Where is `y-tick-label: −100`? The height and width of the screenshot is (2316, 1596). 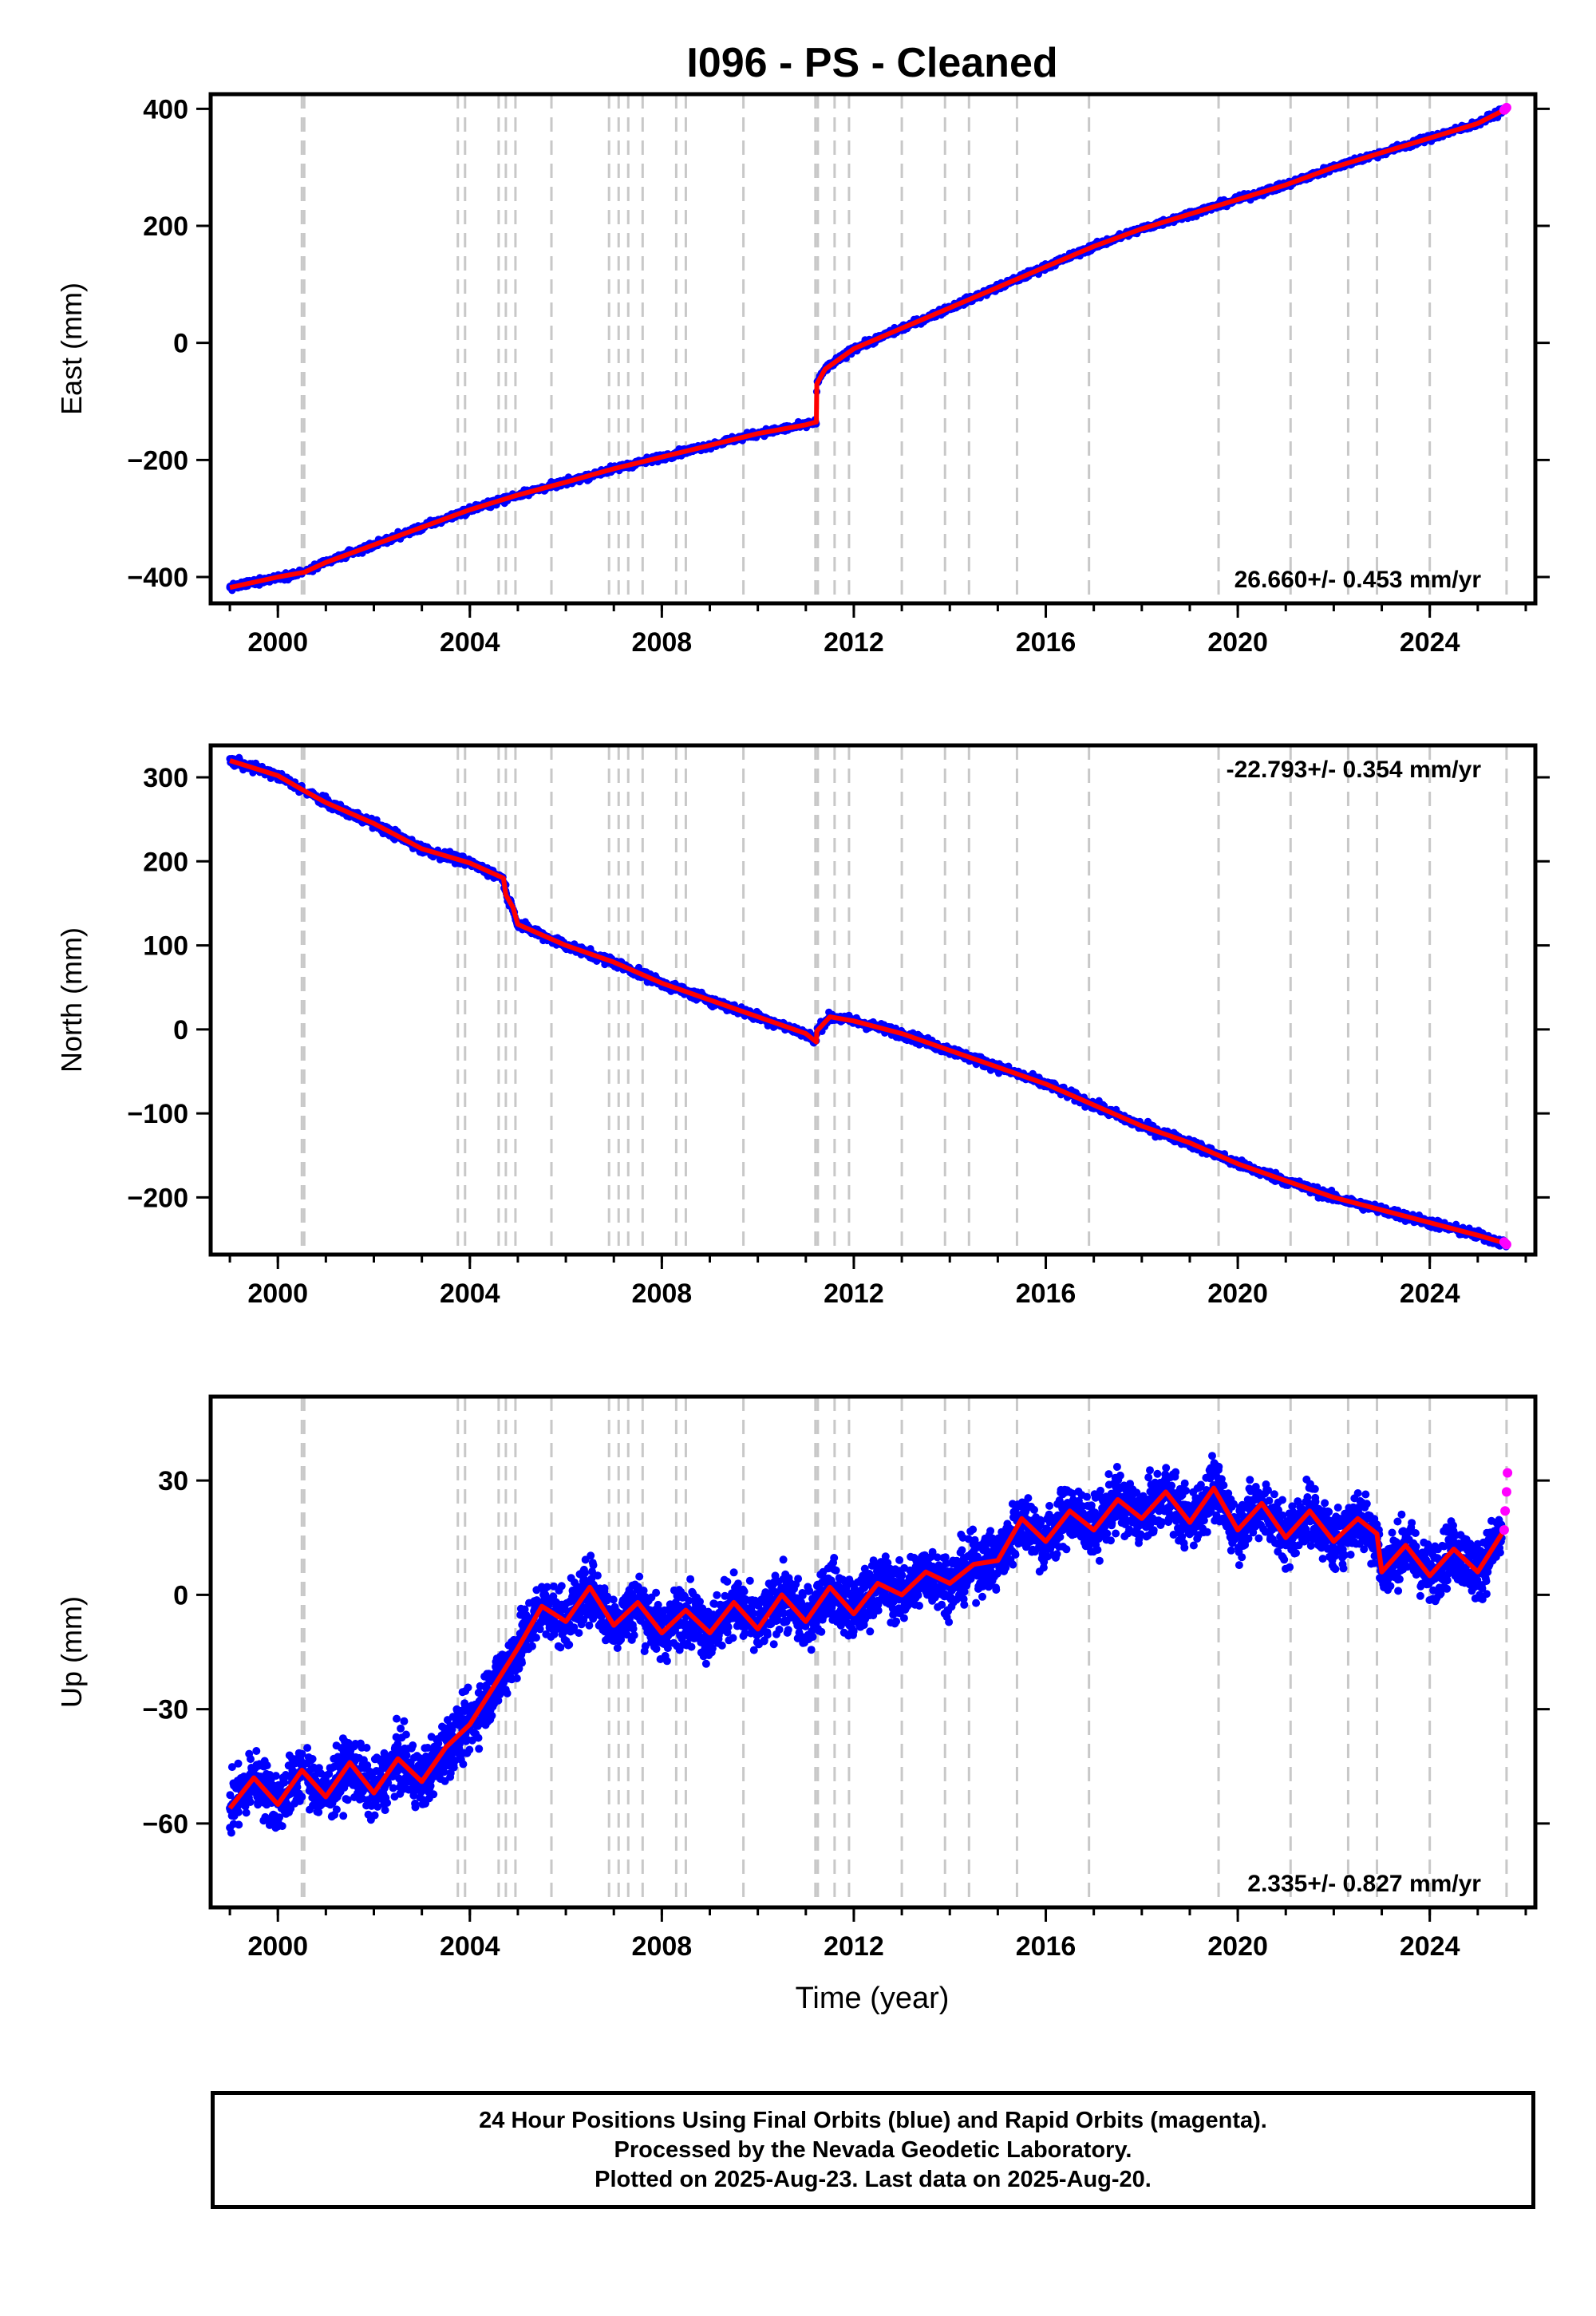 y-tick-label: −100 is located at coordinates (157, 1114).